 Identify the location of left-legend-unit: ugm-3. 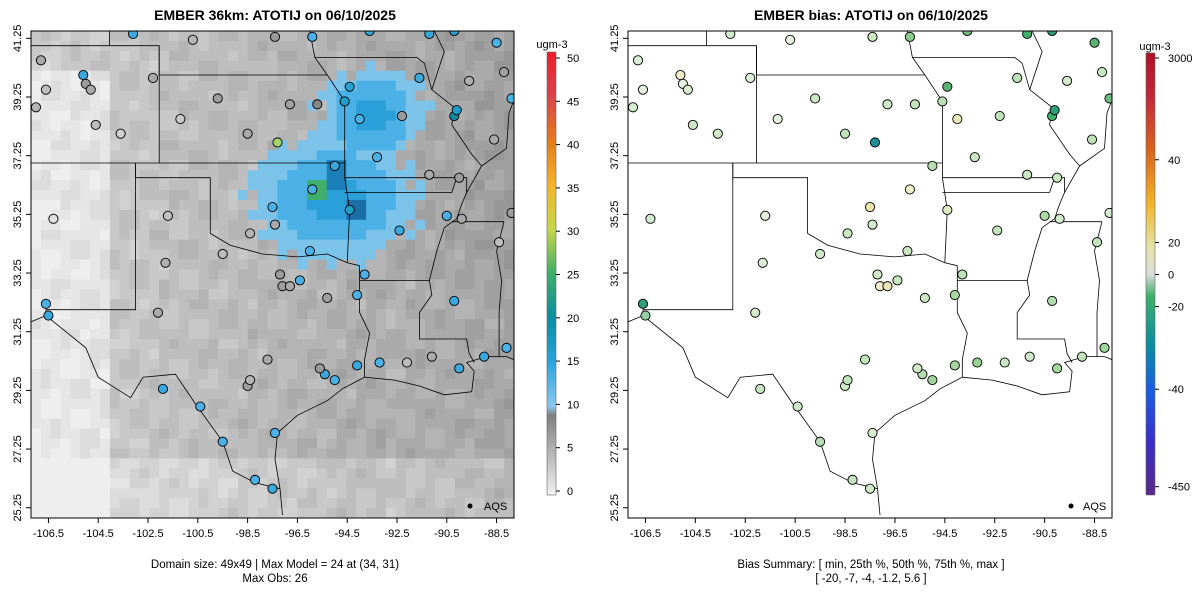
(551, 45).